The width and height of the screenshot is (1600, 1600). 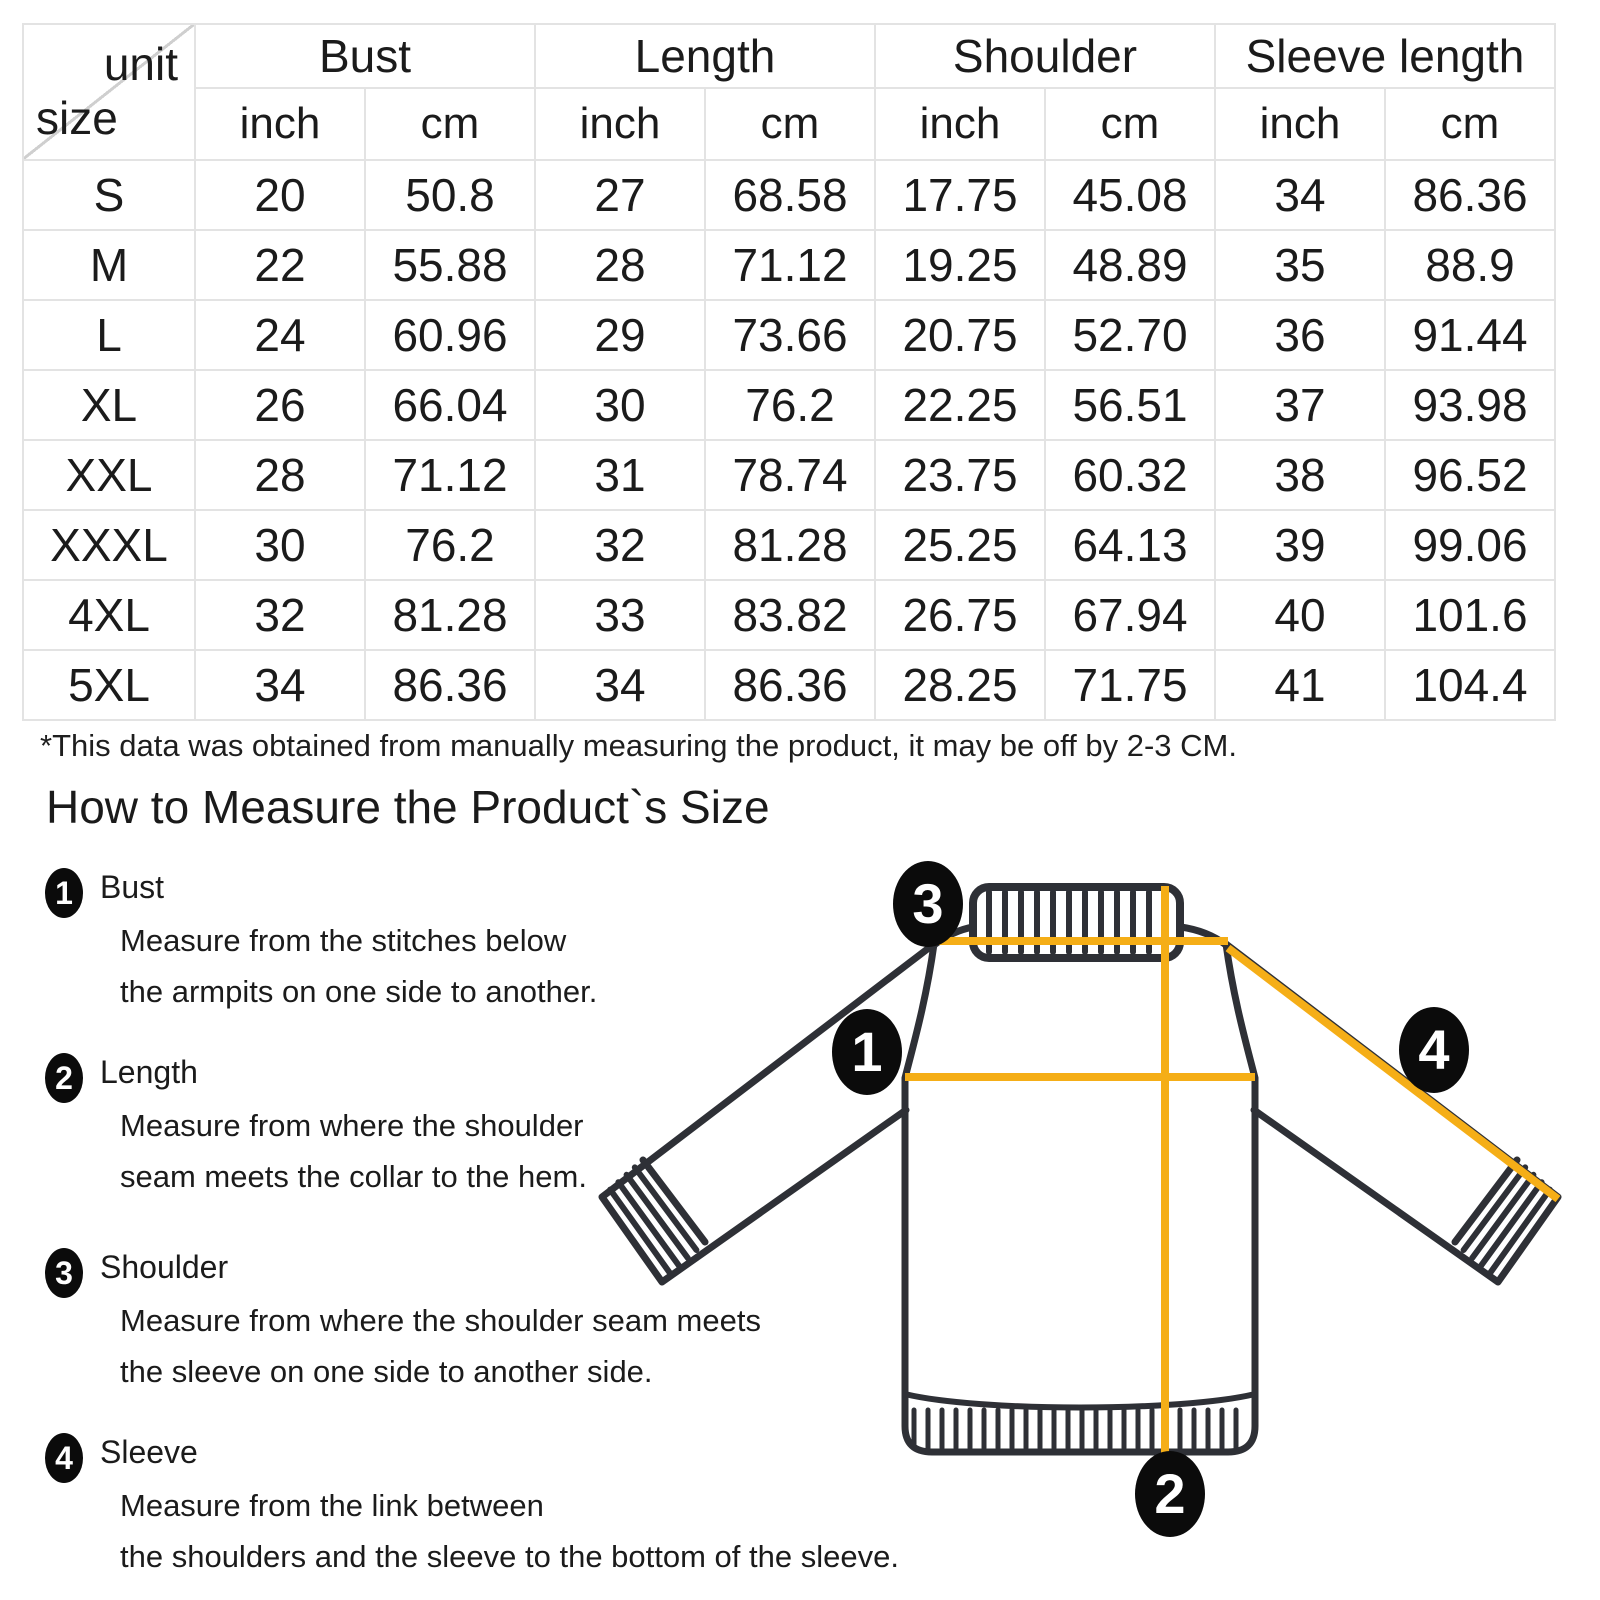 What do you see at coordinates (1130, 615) in the screenshot?
I see `measurement-value-cell: 67.94` at bounding box center [1130, 615].